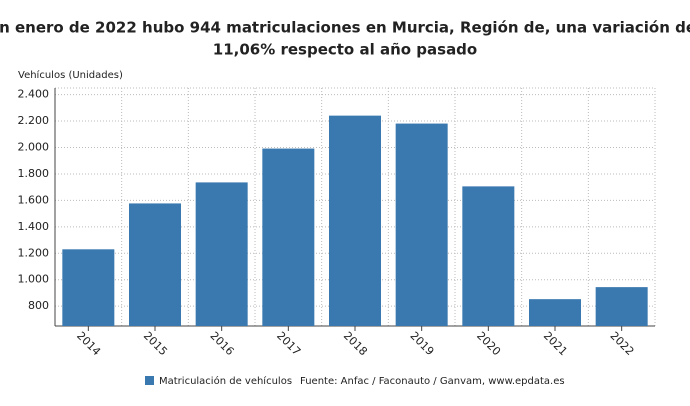  Describe the element at coordinates (38, 305) in the screenshot. I see `y-tick-label: 800` at that location.